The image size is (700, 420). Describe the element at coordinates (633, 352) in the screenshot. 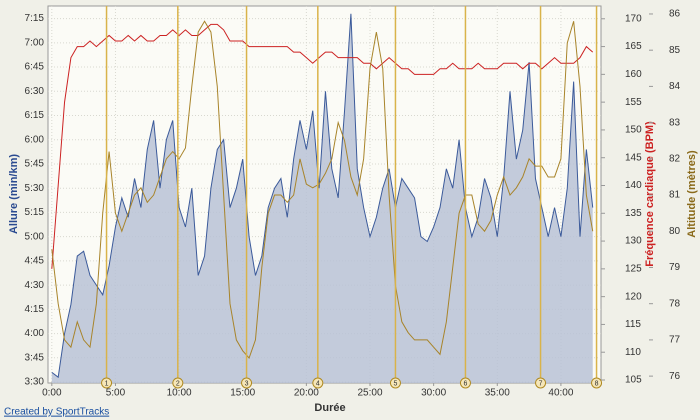

I see `y2-tick-label: 110` at that location.